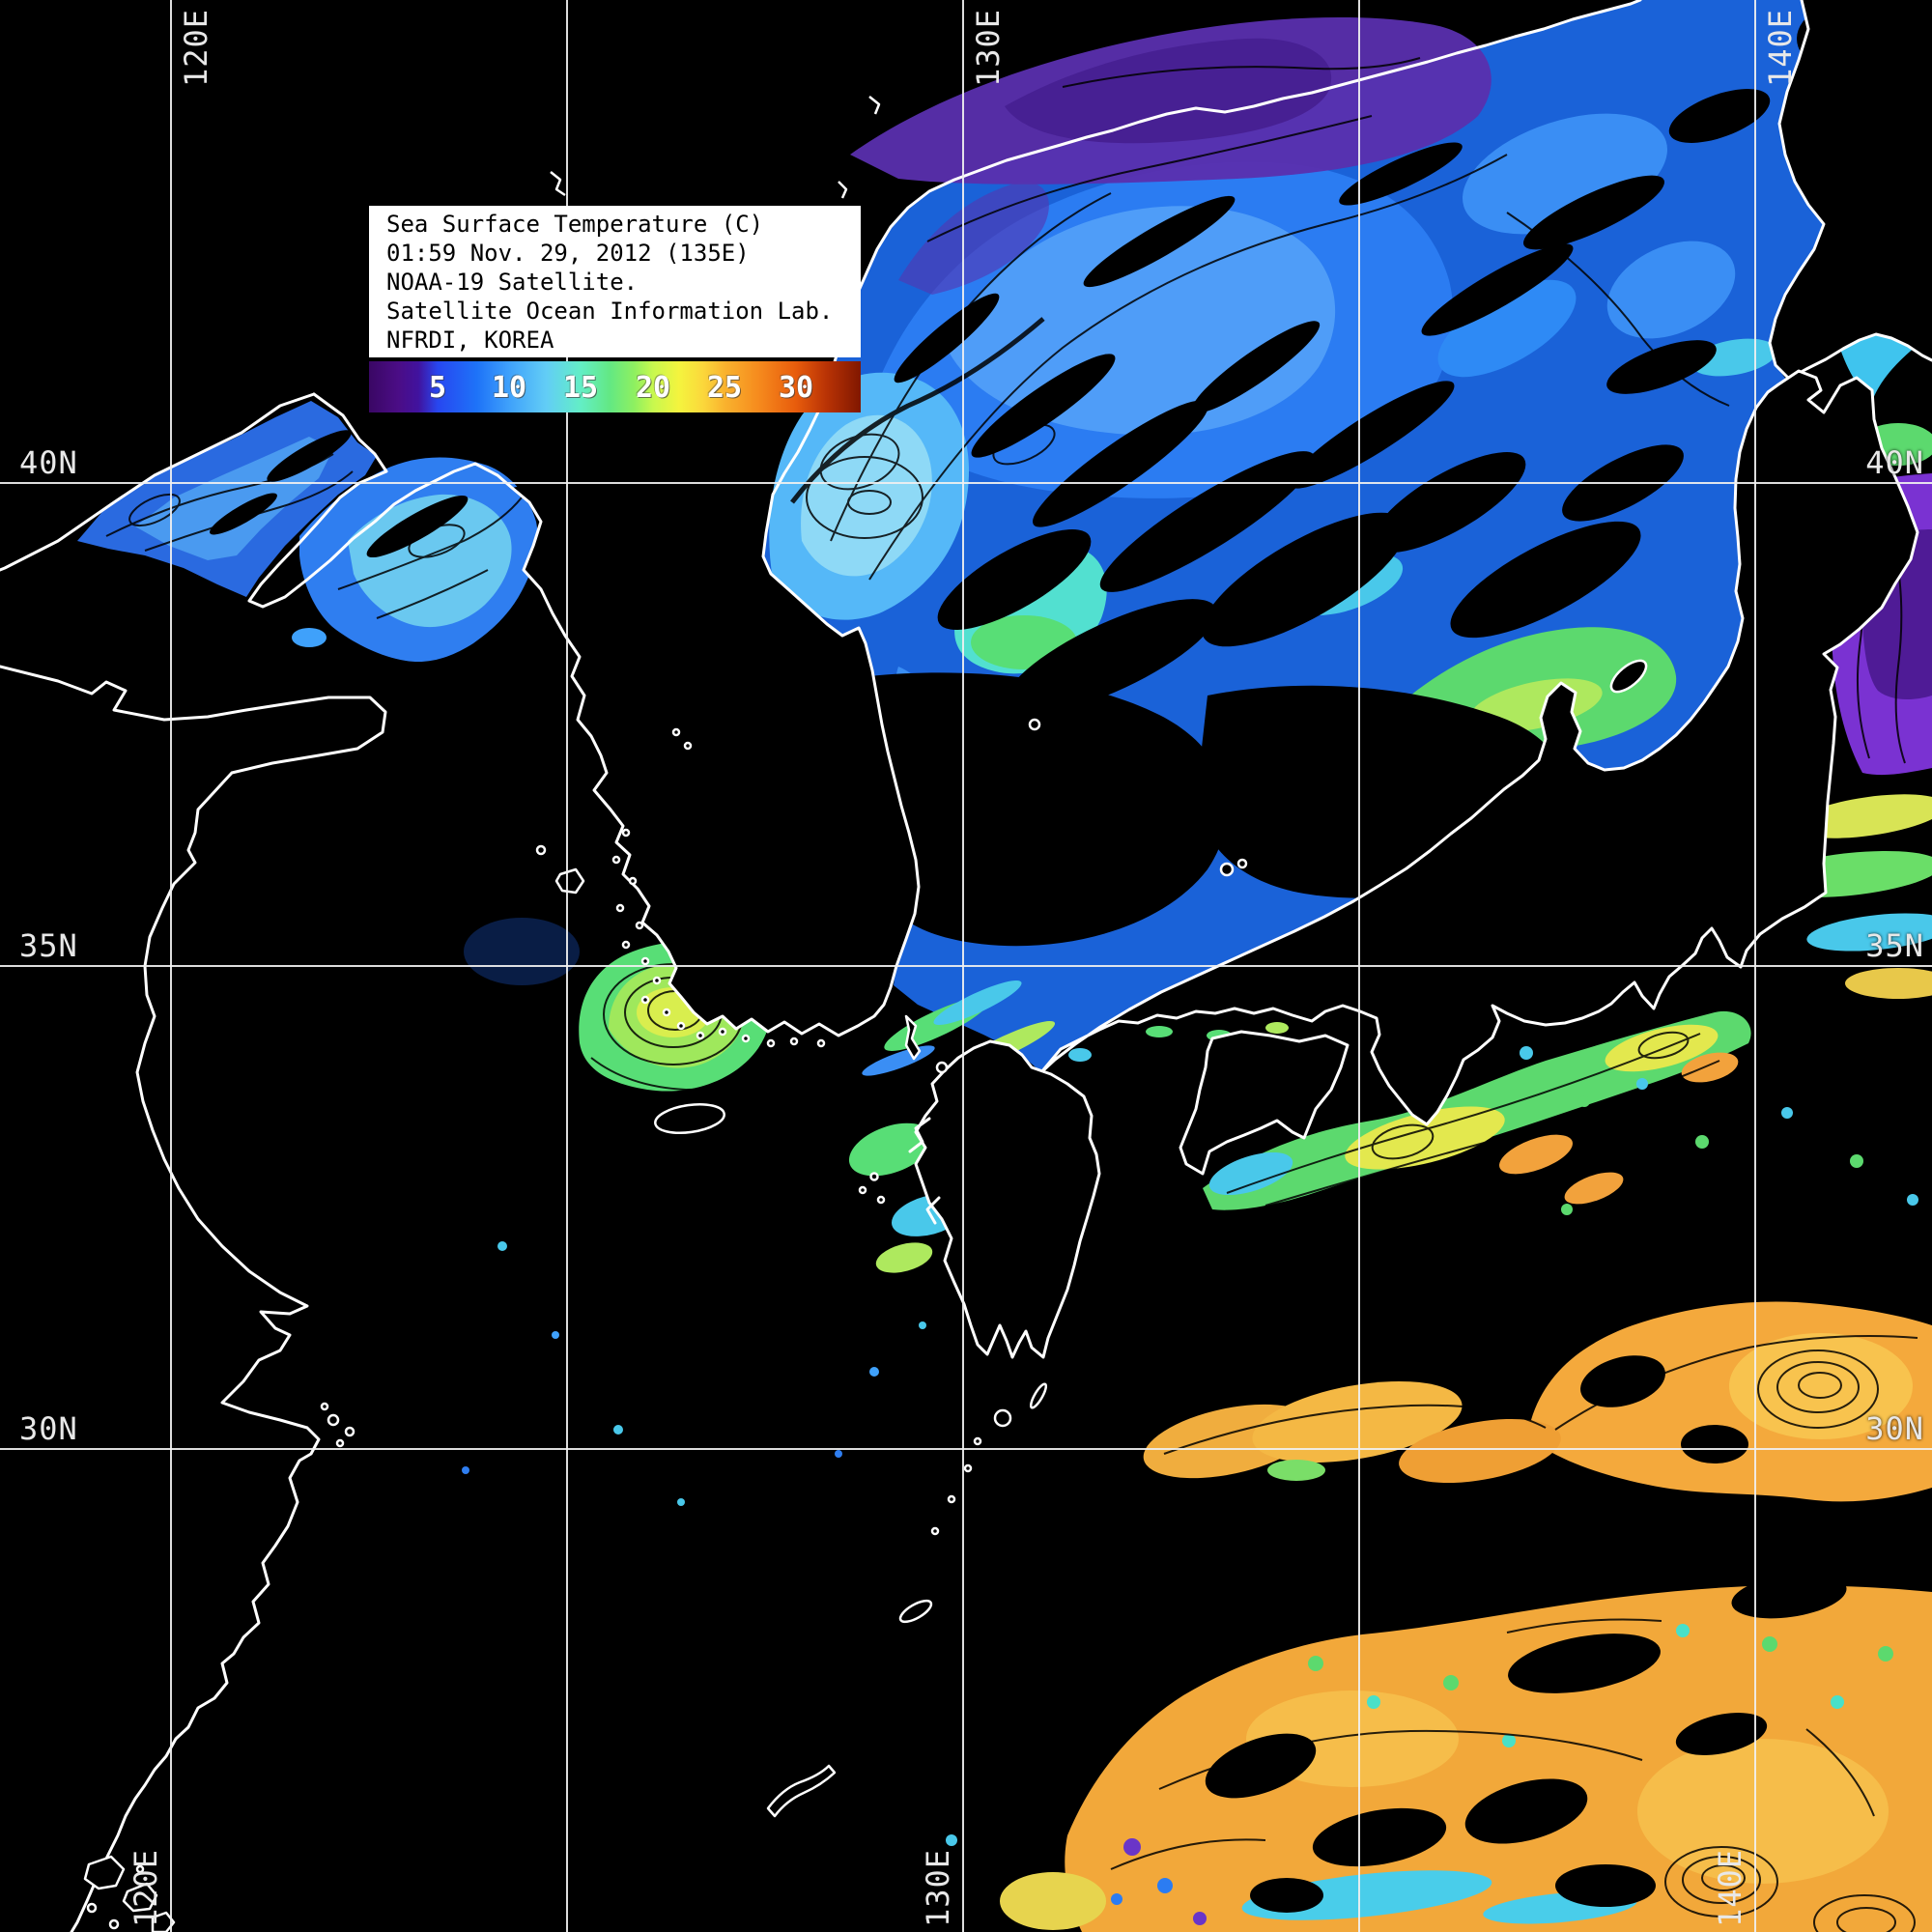  What do you see at coordinates (796, 388) in the screenshot?
I see `colorbar-tick-30: 30` at bounding box center [796, 388].